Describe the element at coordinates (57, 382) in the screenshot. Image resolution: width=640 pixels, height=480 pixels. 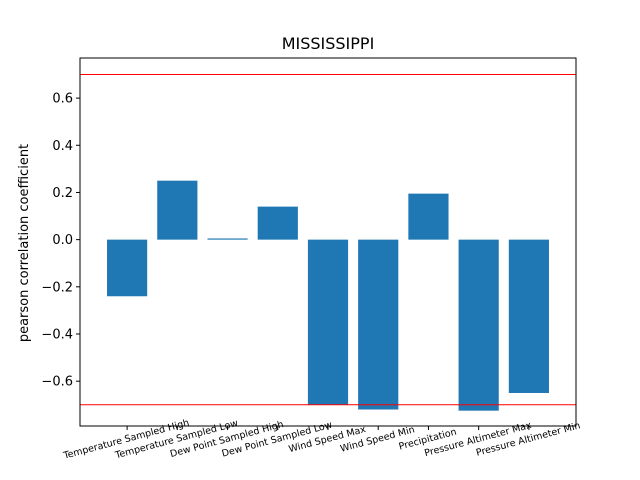
I see `y-tick-label: −0.6` at that location.